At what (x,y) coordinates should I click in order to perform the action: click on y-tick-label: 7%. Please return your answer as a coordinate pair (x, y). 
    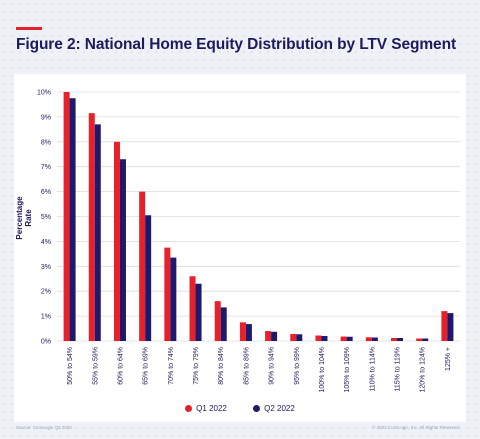
    Looking at the image, I should click on (46, 167).